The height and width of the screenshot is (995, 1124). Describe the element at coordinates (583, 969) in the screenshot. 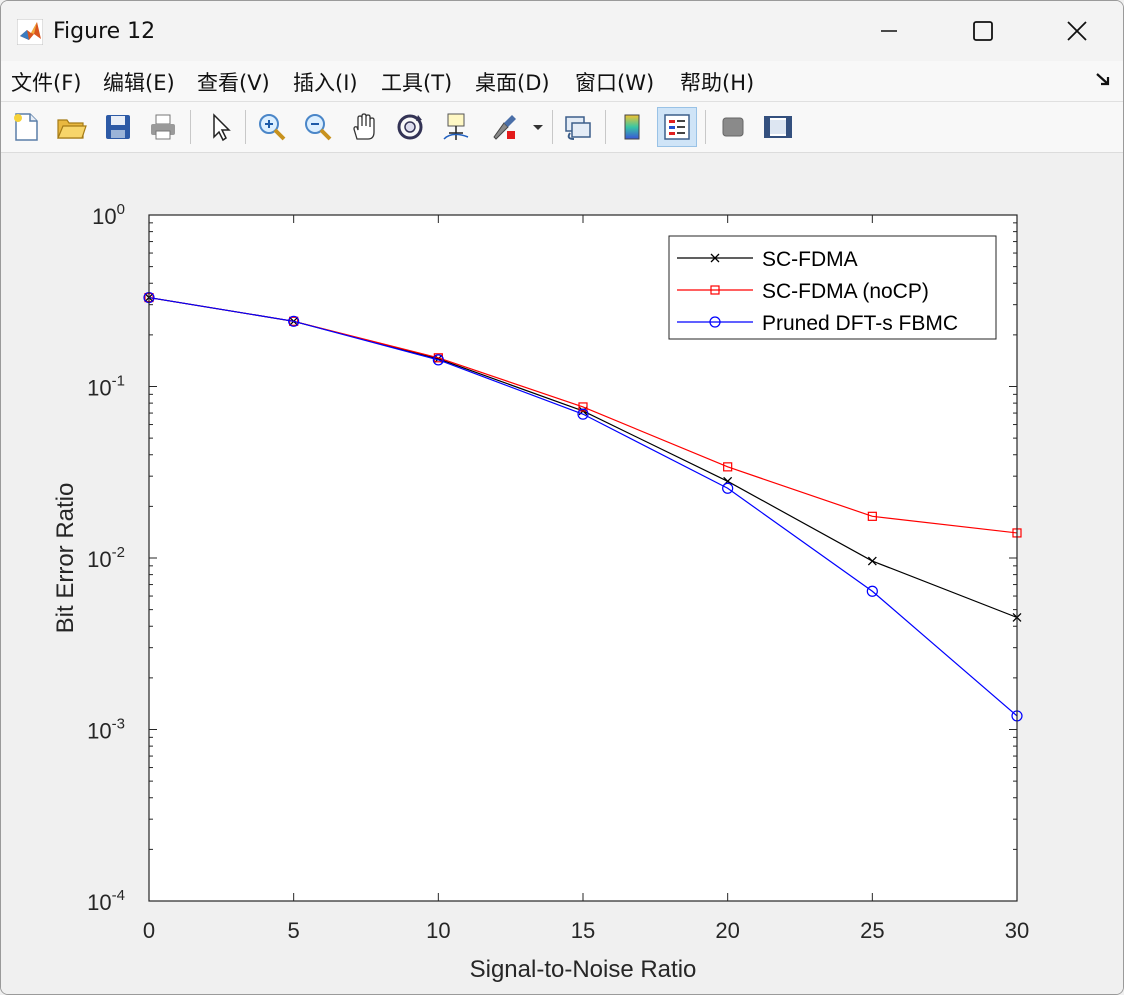

I see `x-axis-label: Signal-to-Noise Ratio` at that location.